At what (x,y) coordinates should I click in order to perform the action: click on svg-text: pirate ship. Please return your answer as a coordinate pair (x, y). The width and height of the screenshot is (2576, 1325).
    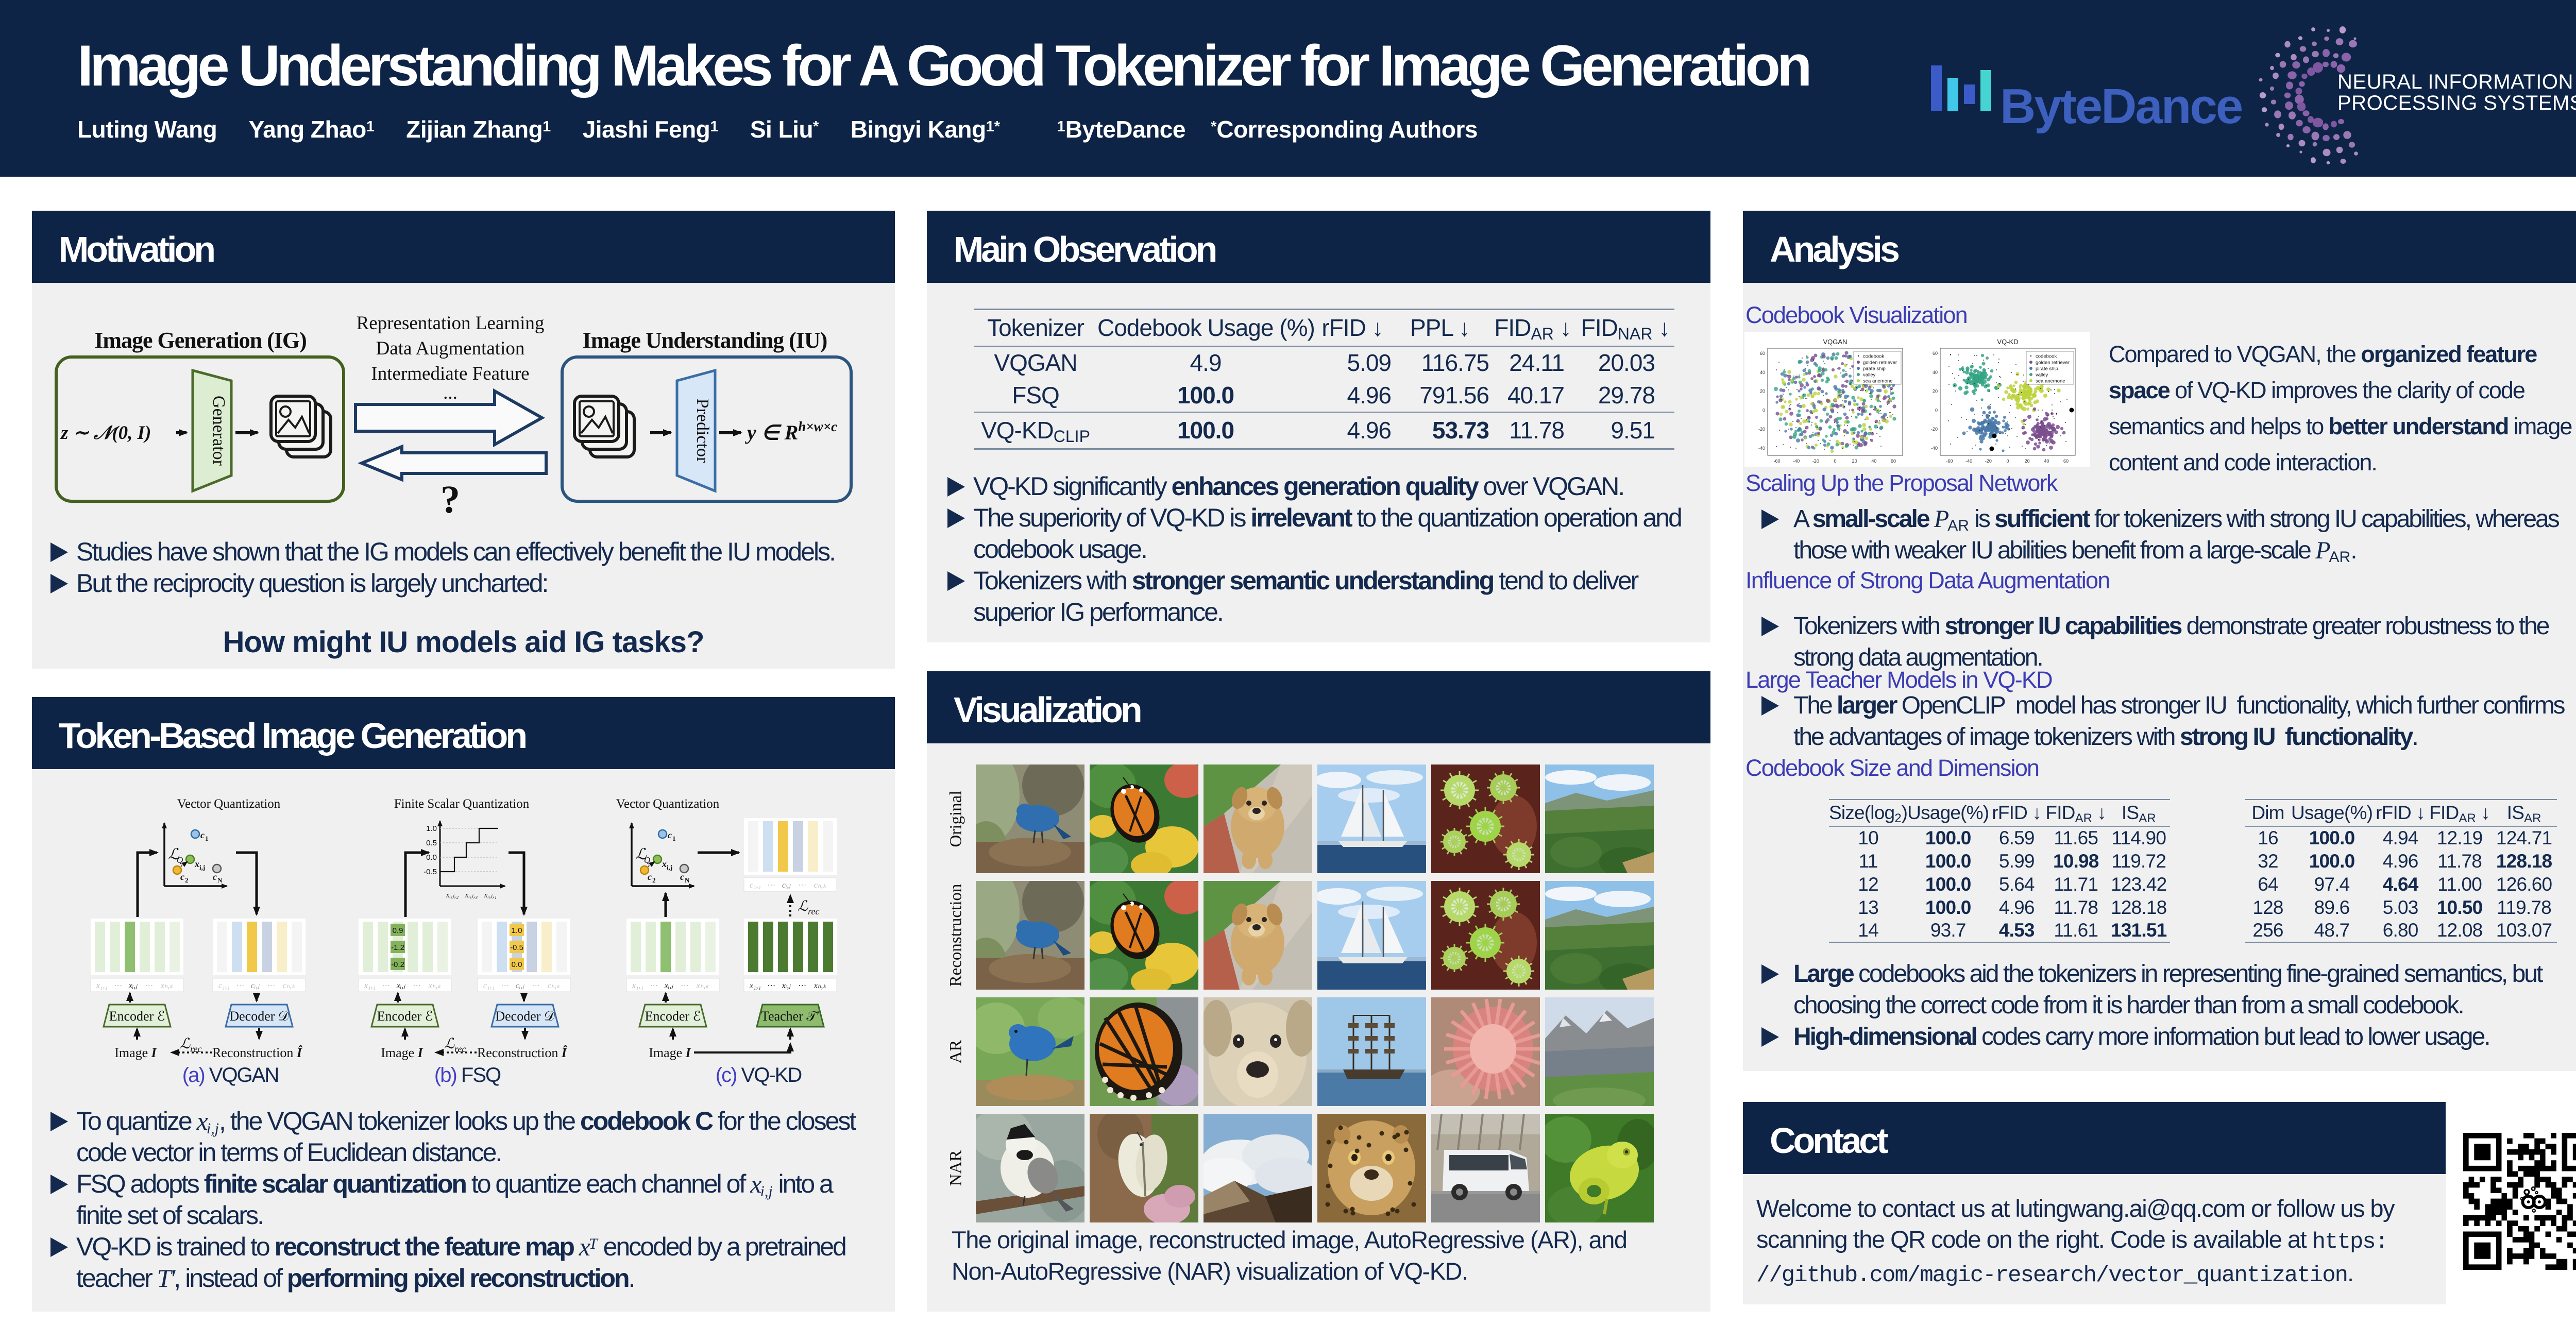
    Looking at the image, I should click on (1874, 369).